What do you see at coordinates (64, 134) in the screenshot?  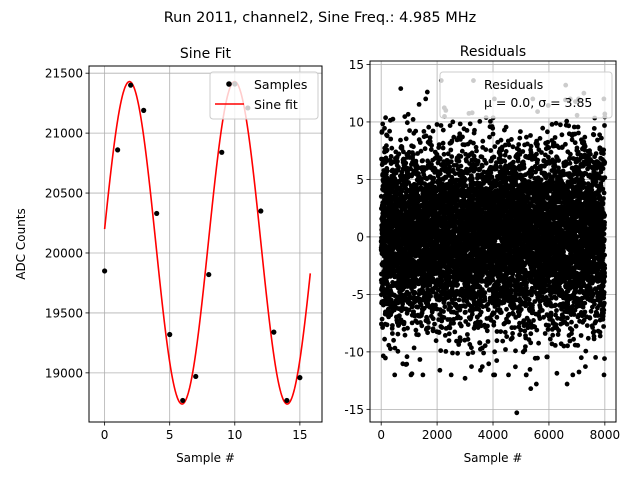 I see `left-y-tick-label: 21000` at bounding box center [64, 134].